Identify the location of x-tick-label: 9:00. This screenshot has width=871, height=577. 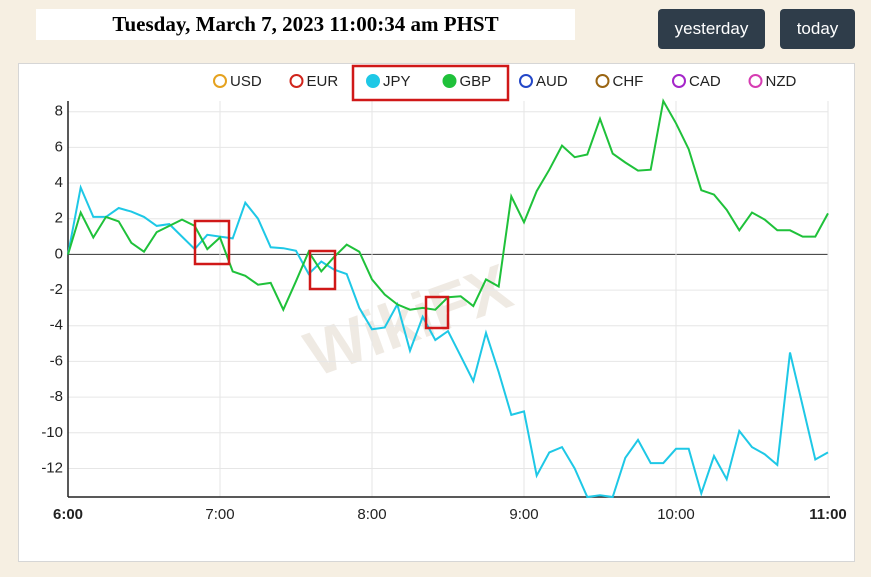
(523, 514).